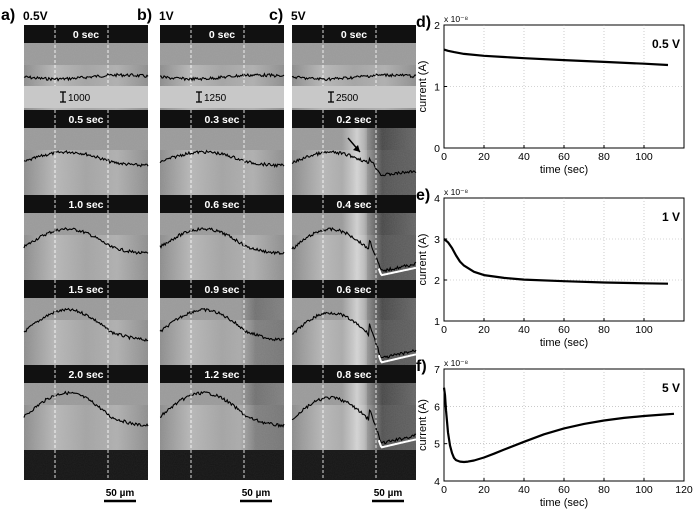  I want to click on intensity-marker-label: 1250, so click(215, 98).